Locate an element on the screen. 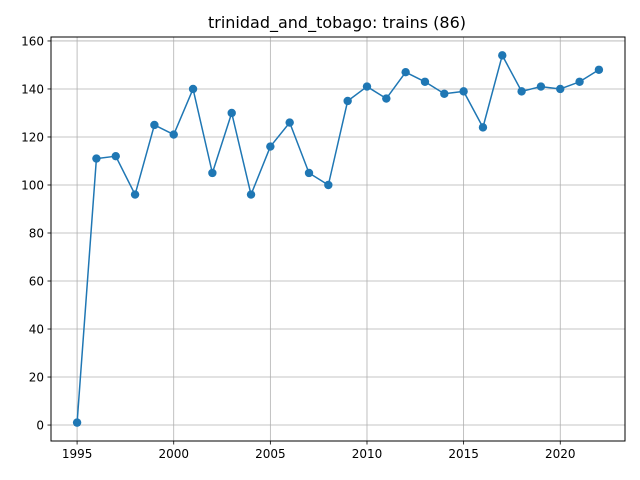  x-tick-label: 2005 is located at coordinates (270, 454).